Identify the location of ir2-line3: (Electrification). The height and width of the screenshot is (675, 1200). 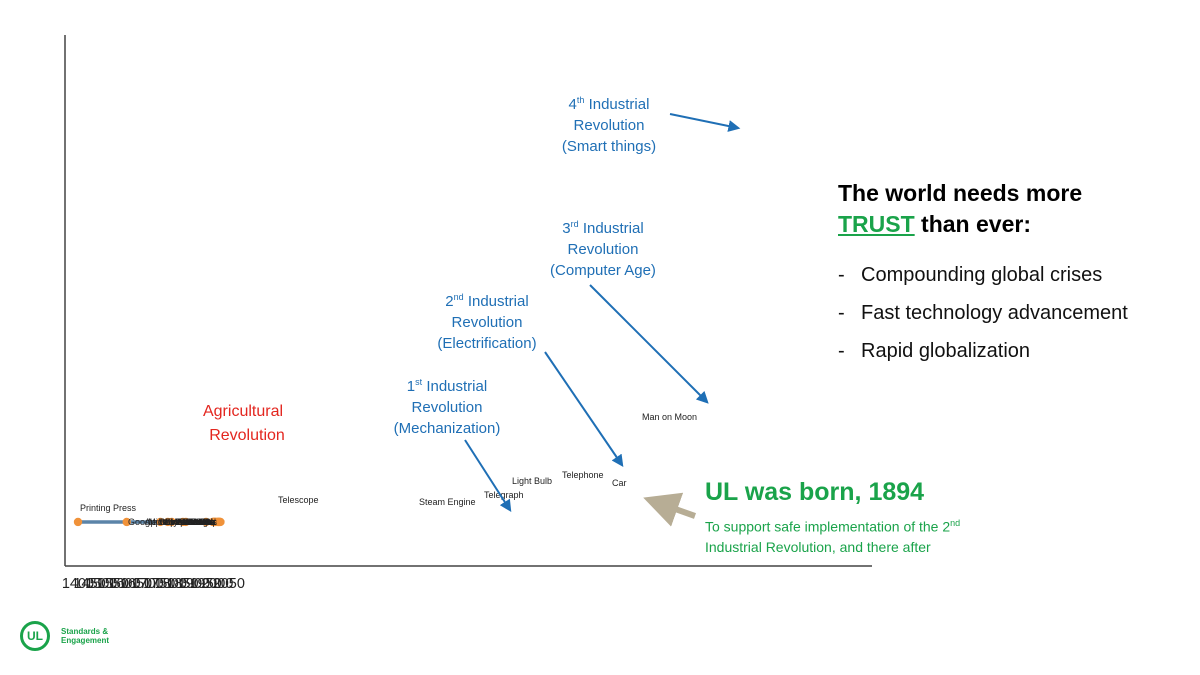
(486, 343).